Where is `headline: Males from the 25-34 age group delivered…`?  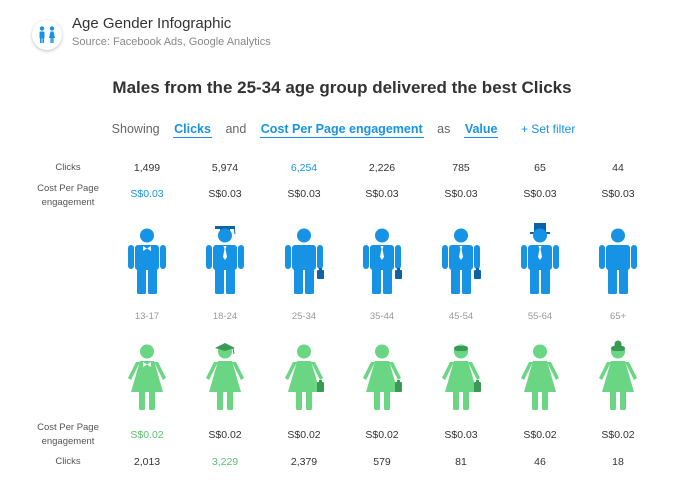 headline: Males from the 25-34 age group delivered… is located at coordinates (342, 87).